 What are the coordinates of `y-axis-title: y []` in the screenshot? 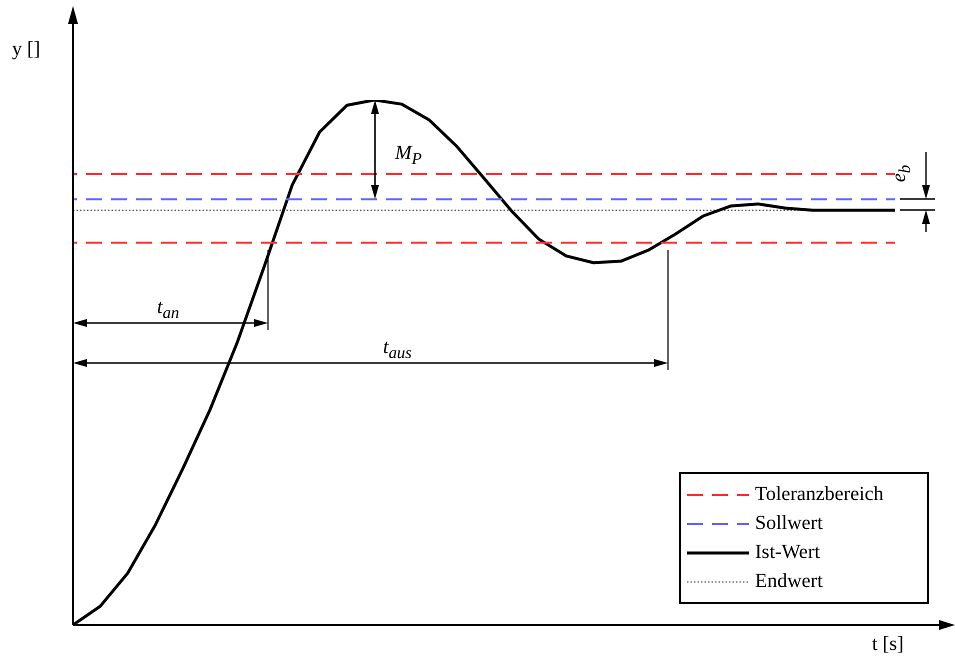 It's located at (26, 49).